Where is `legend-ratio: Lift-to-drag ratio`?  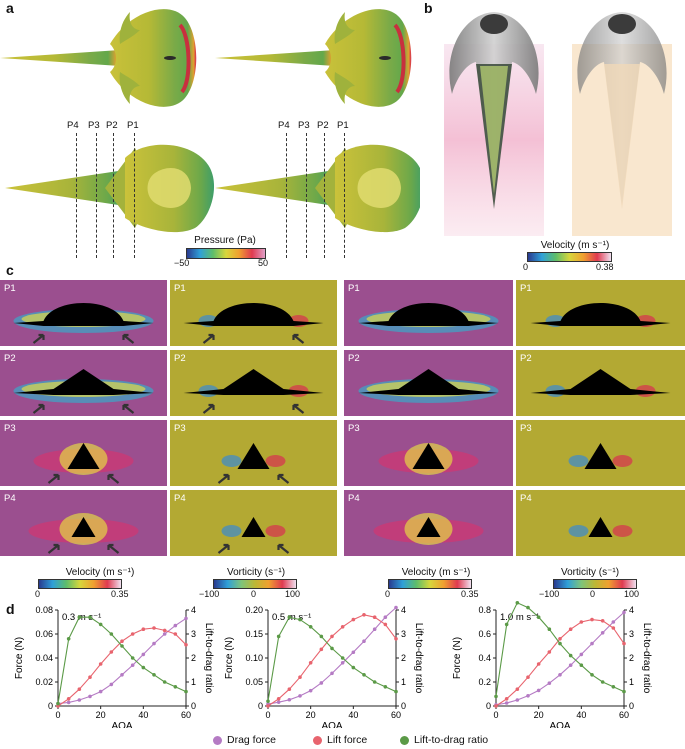 legend-ratio: Lift-to-drag ratio is located at coordinates (444, 740).